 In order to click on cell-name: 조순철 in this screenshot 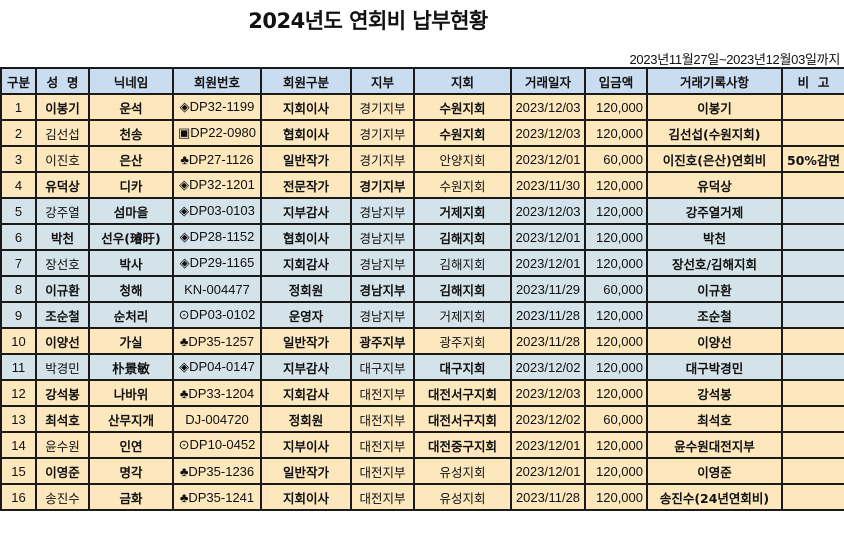, I will do `click(62, 315)`.